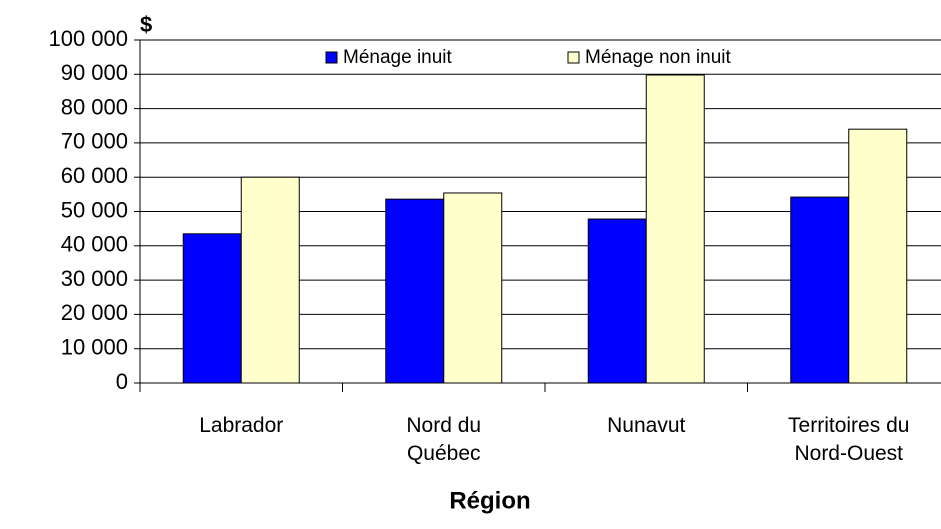 This screenshot has height=529, width=941. I want to click on y-tick-label: 20 000, so click(94, 312).